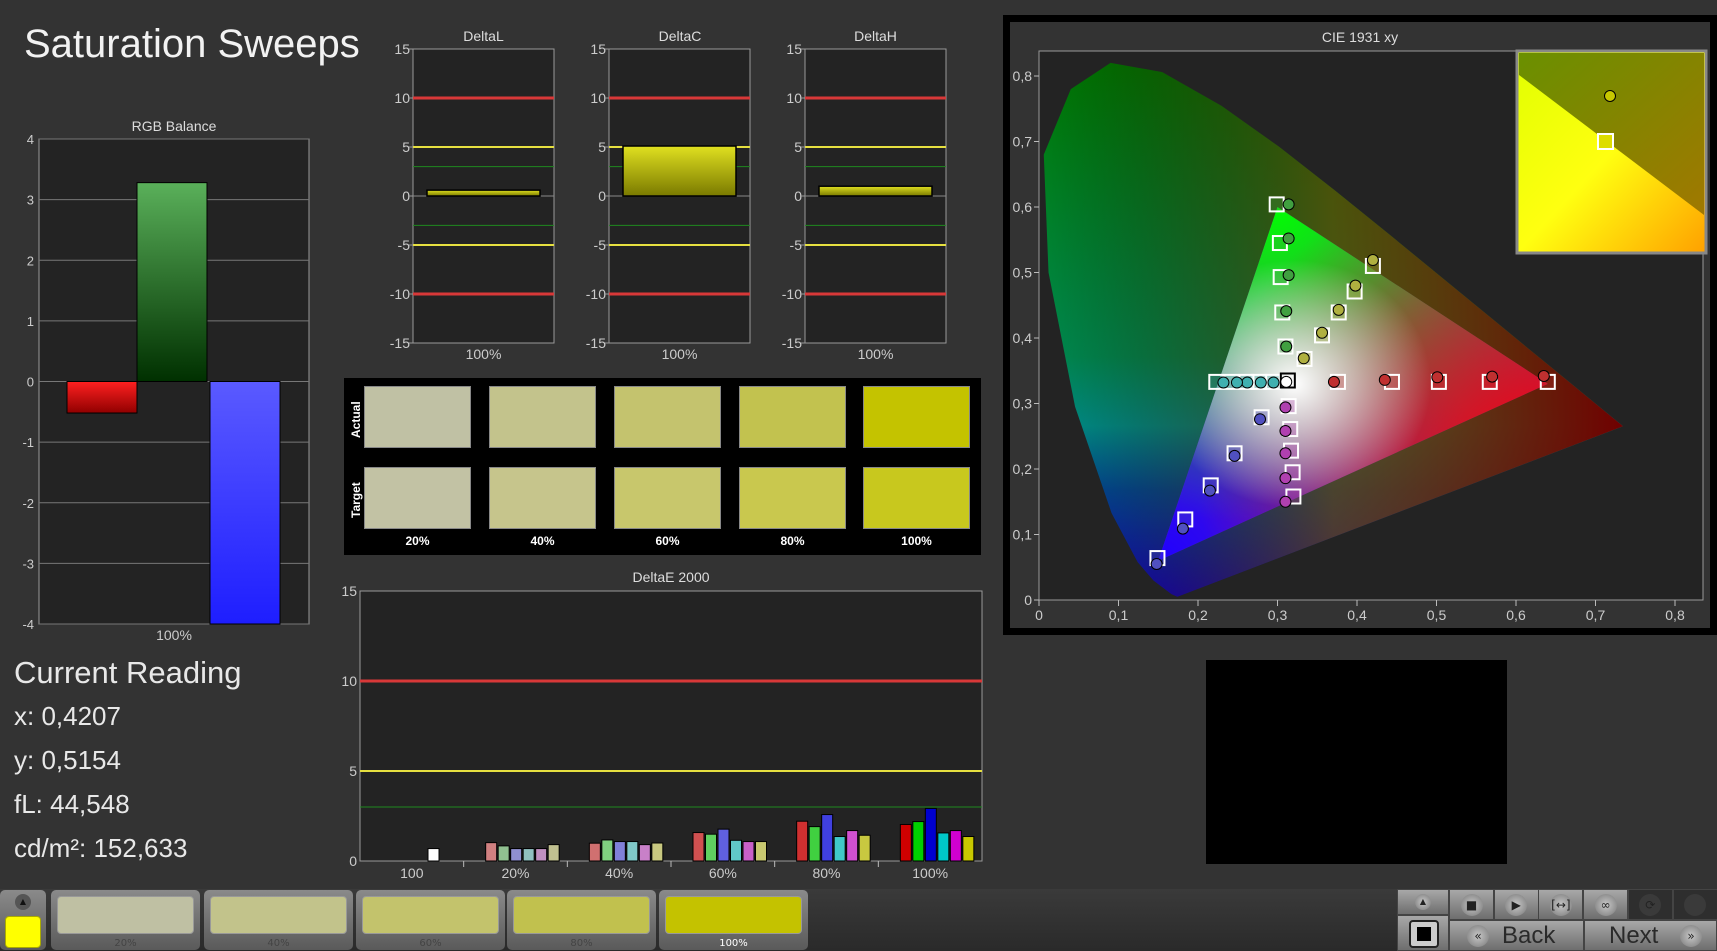 This screenshot has height=951, width=1717. I want to click on stop-square-icon, so click(1424, 934).